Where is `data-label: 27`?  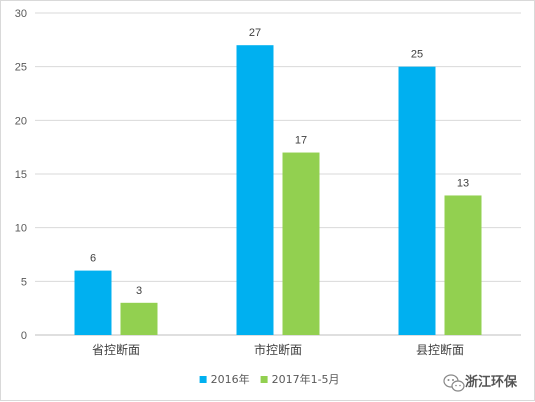 data-label: 27 is located at coordinates (255, 33).